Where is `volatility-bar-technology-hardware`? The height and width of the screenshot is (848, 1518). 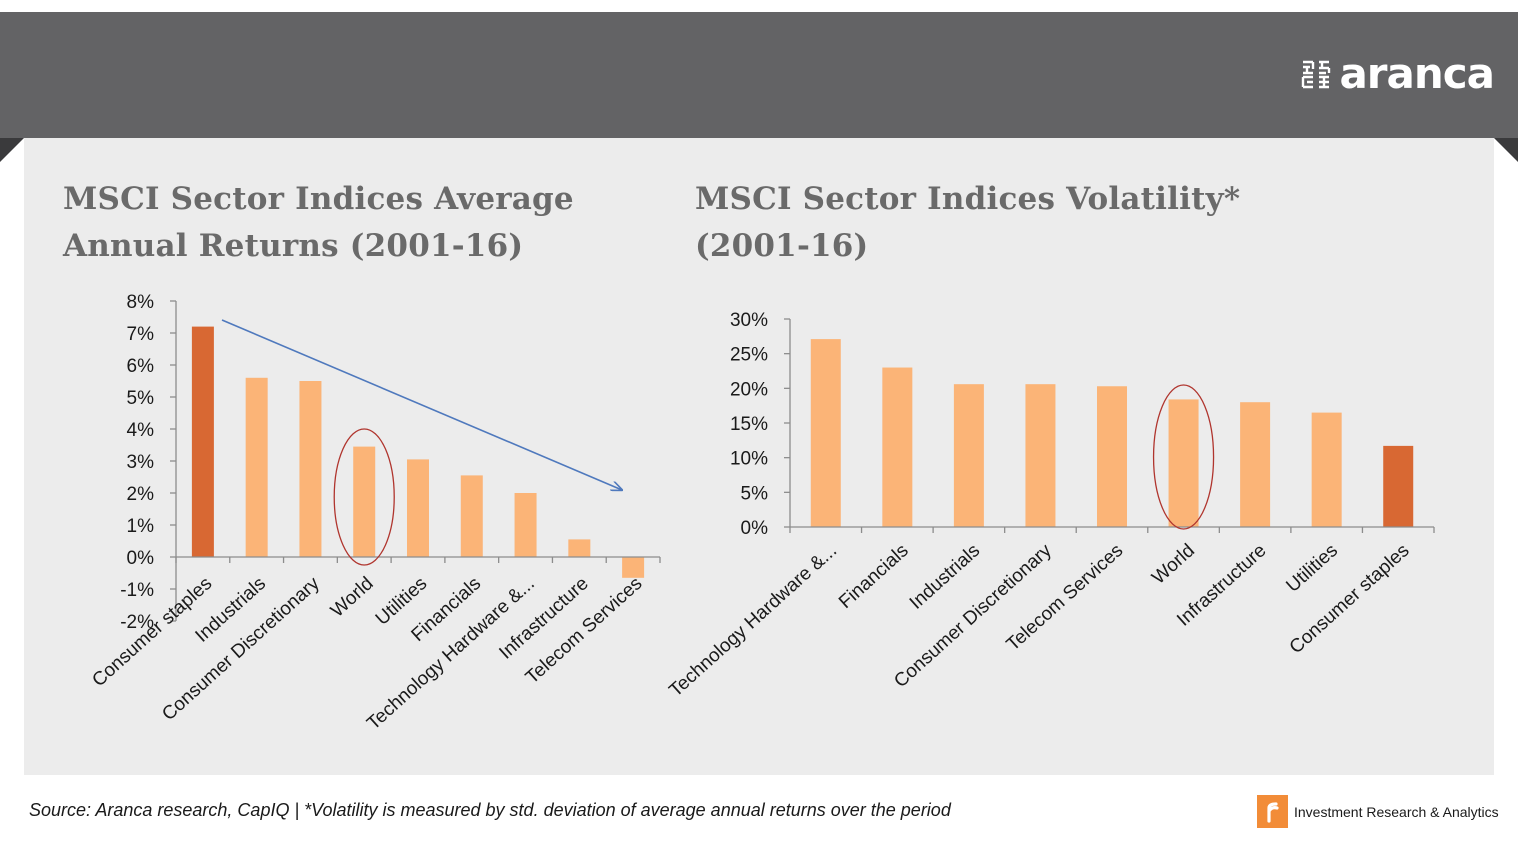
volatility-bar-technology-hardware is located at coordinates (825, 433).